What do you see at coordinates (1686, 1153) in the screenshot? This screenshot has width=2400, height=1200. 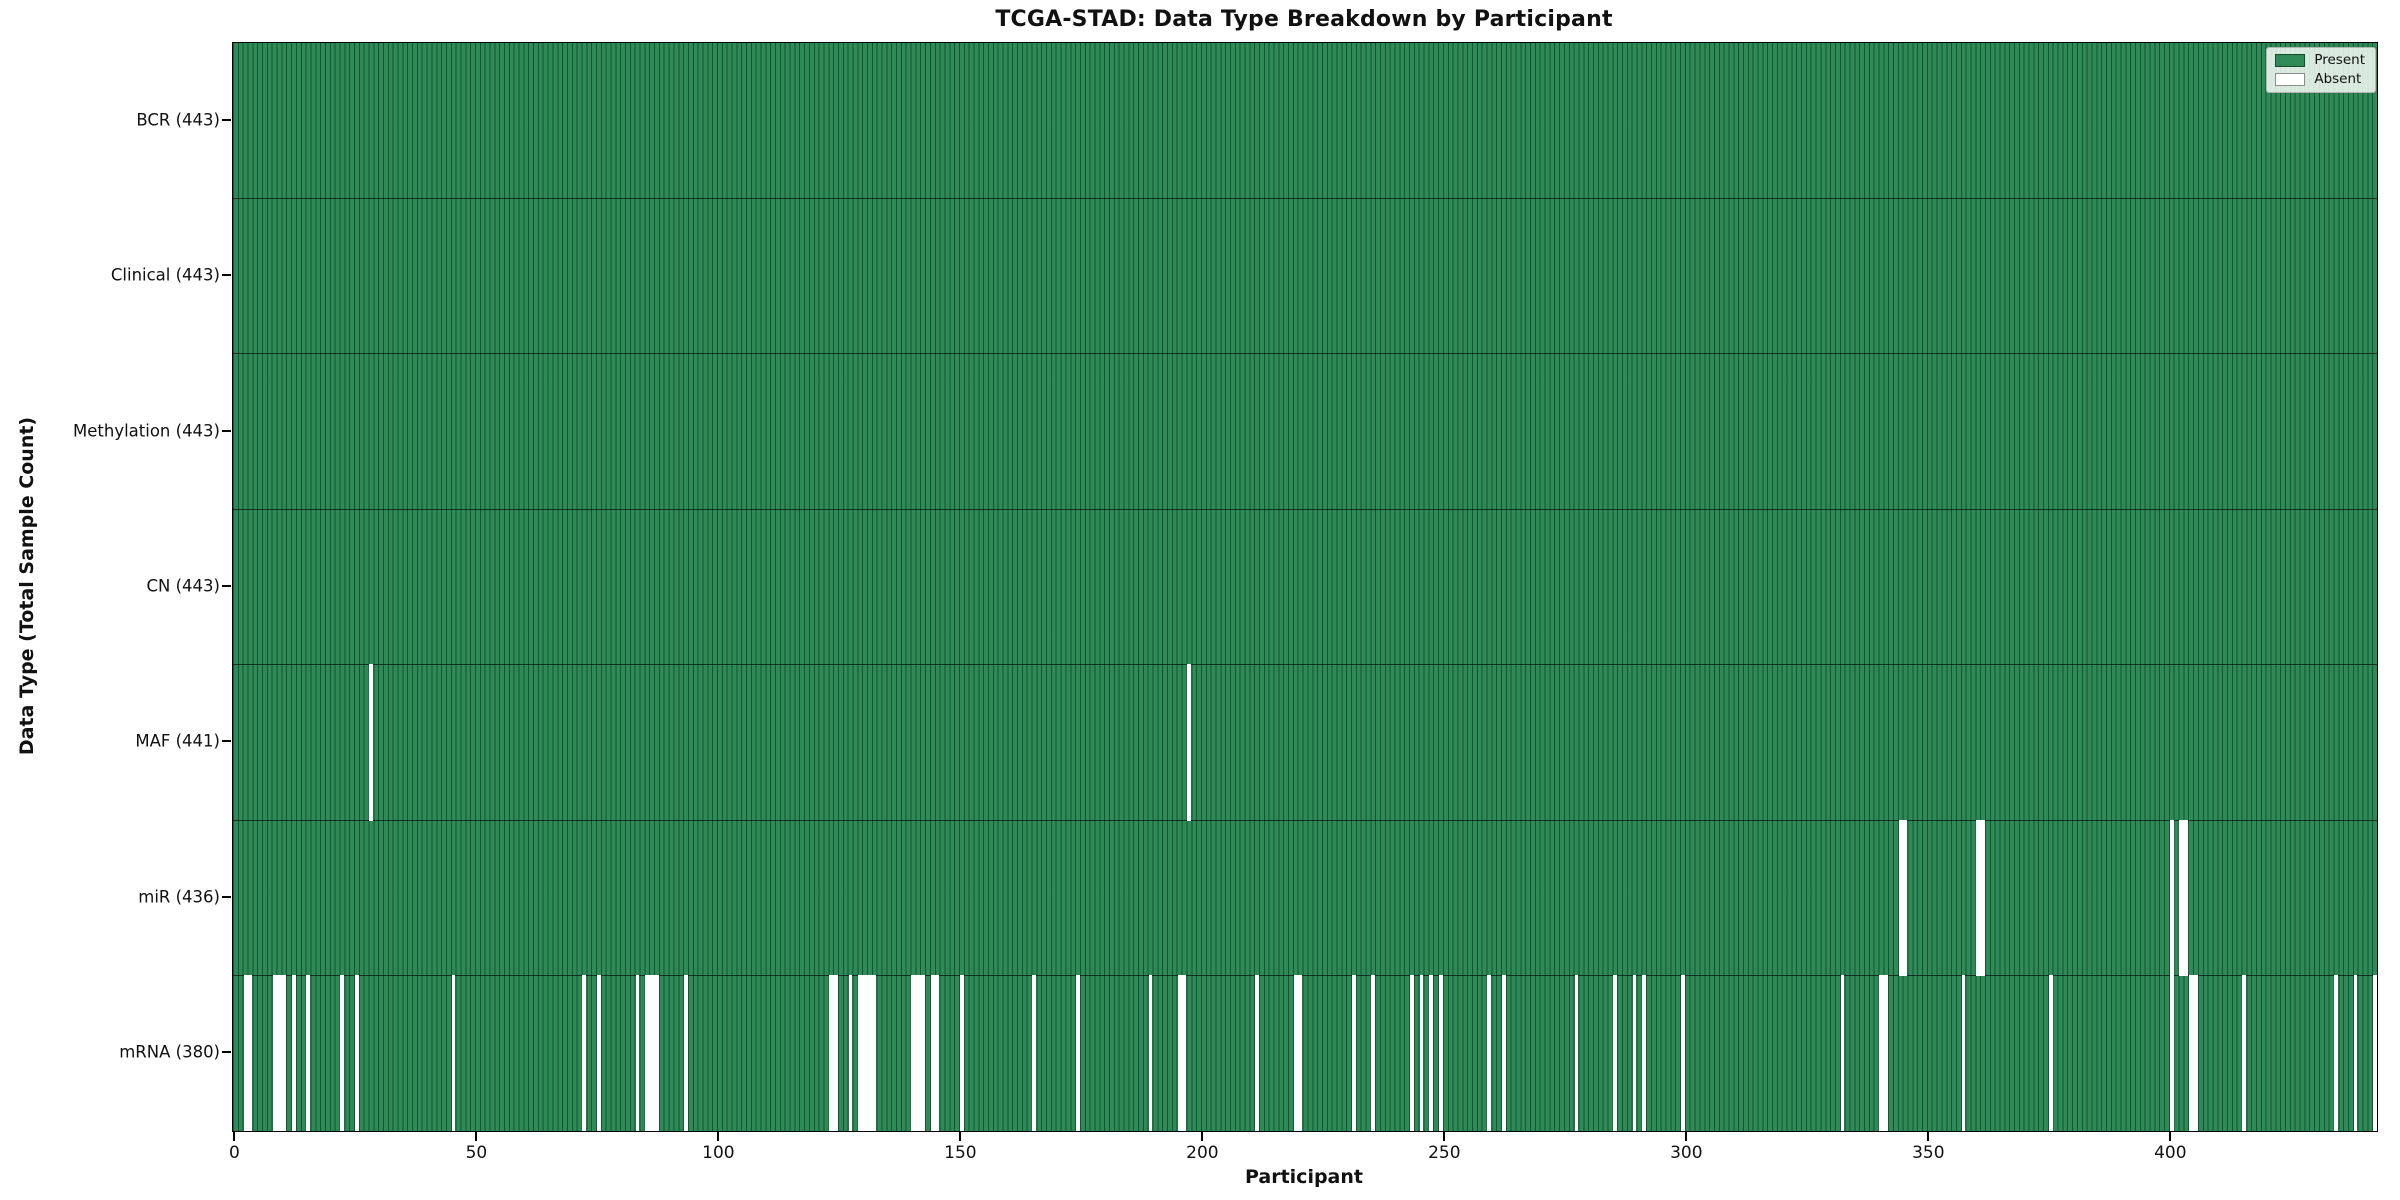 I see `xtick-label: 300` at bounding box center [1686, 1153].